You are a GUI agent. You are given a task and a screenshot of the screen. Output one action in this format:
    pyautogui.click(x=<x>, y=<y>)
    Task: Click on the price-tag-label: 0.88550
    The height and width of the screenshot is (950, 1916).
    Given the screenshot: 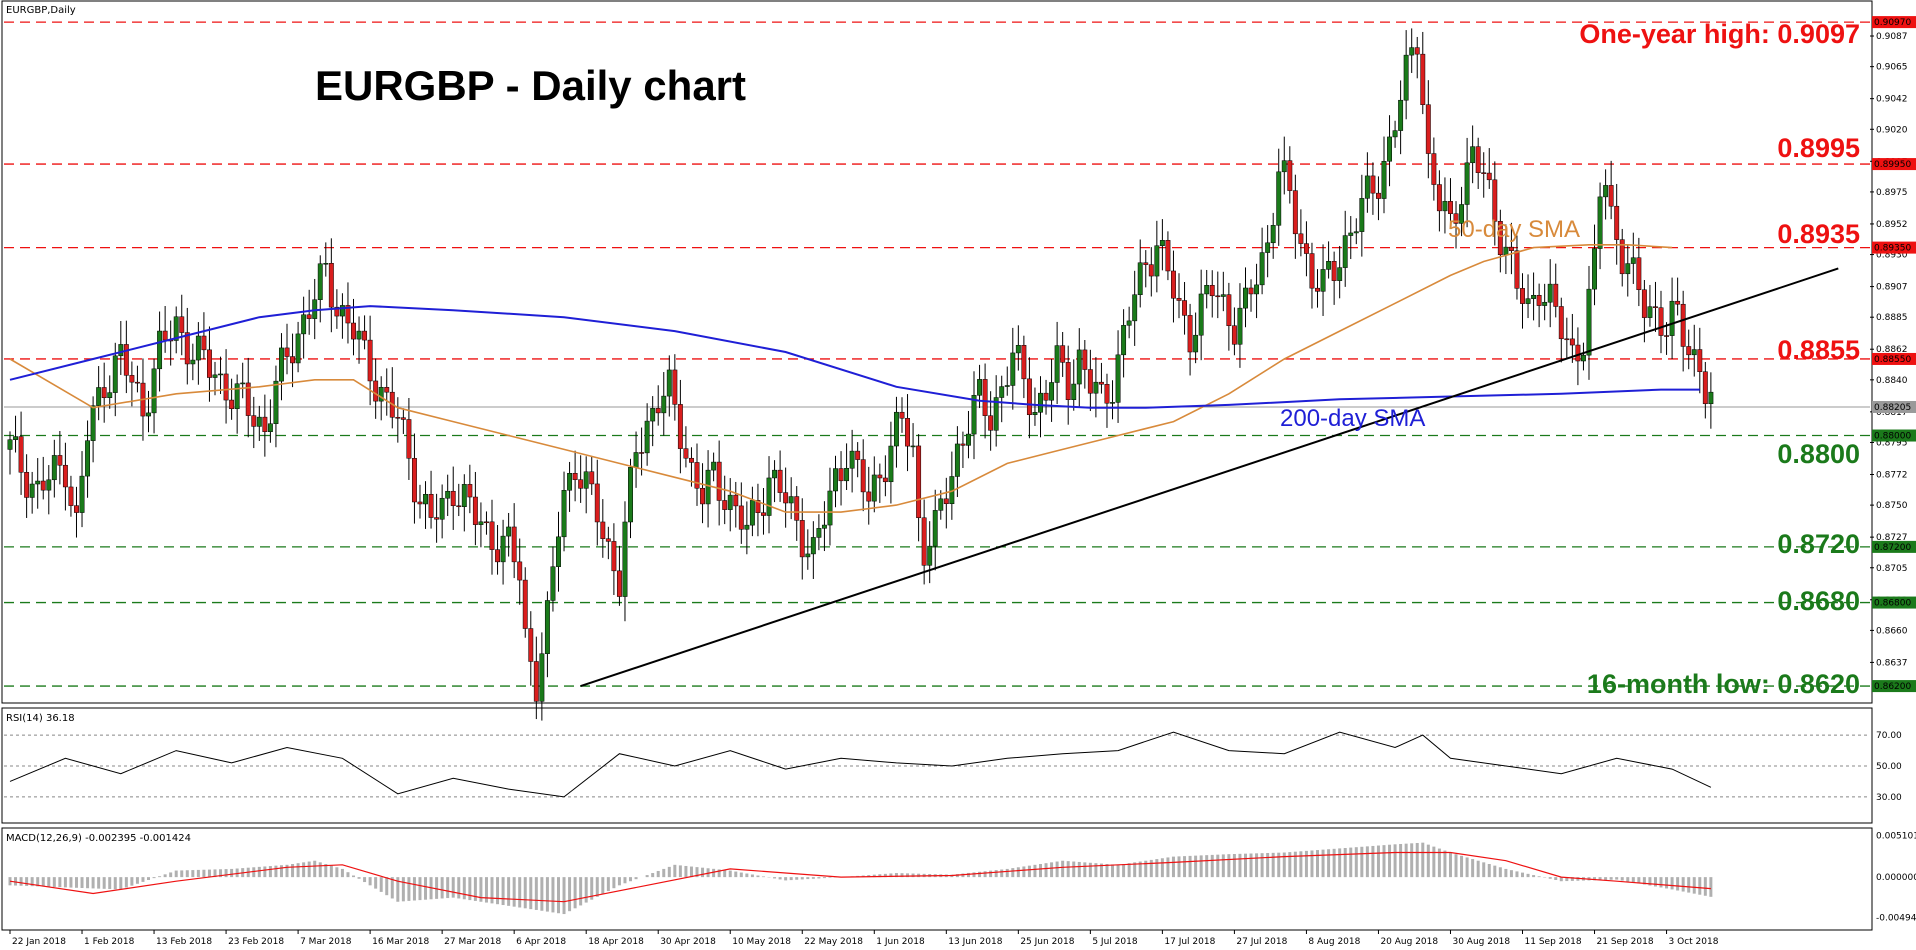 What is the action you would take?
    pyautogui.click(x=1892, y=360)
    